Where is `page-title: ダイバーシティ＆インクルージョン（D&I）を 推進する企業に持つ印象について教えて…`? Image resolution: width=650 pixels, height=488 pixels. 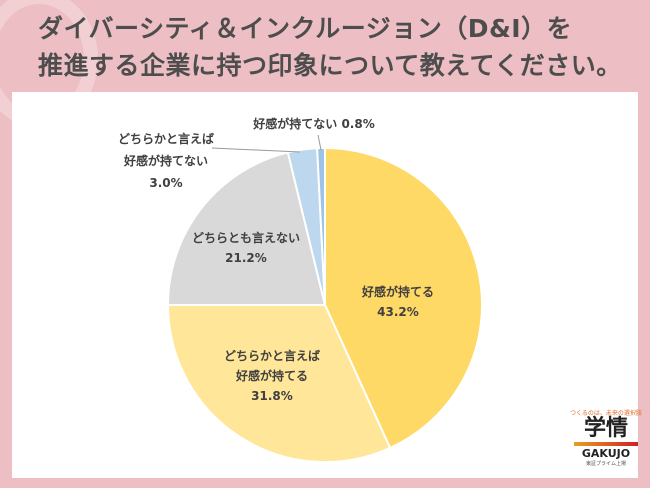 page-title: ダイバーシティ＆インクルージョン（D&I）を 推進する企業に持つ印象について教えて… is located at coordinates (330, 47).